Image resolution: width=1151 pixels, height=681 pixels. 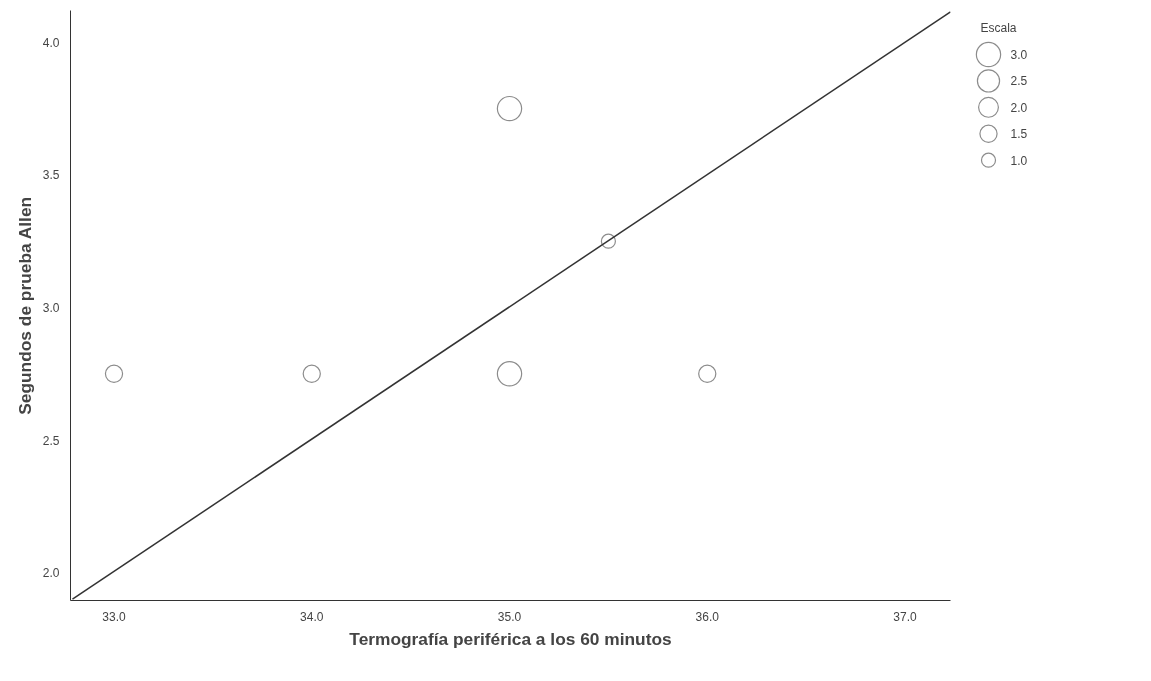 What do you see at coordinates (51, 573) in the screenshot?
I see `y-tick-label: 2.0` at bounding box center [51, 573].